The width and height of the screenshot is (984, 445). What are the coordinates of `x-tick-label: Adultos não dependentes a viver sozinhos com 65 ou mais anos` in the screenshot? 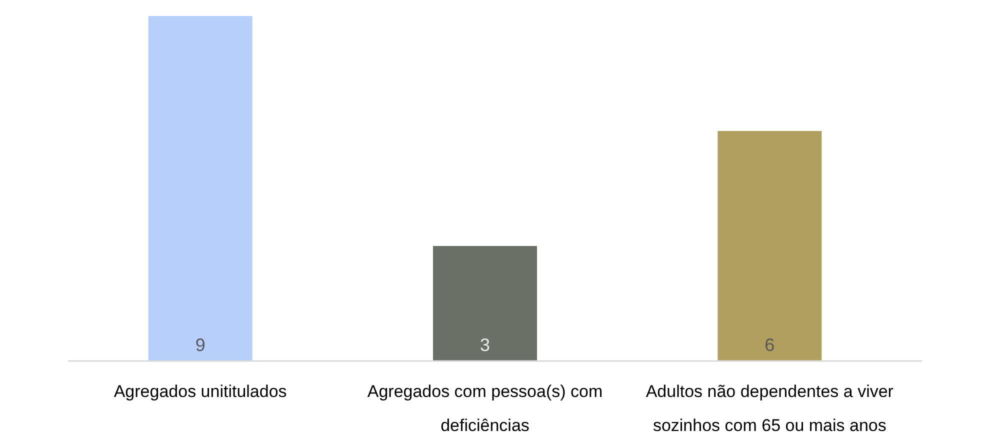 It's located at (770, 408).